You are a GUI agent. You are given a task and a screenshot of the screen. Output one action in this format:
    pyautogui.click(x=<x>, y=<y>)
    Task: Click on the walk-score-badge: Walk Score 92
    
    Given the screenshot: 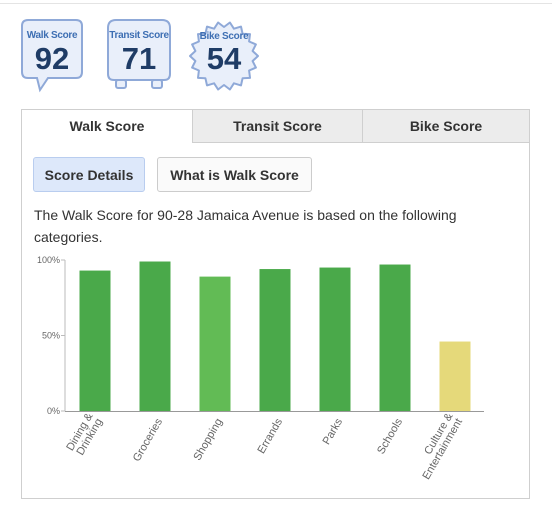 What is the action you would take?
    pyautogui.click(x=52, y=56)
    